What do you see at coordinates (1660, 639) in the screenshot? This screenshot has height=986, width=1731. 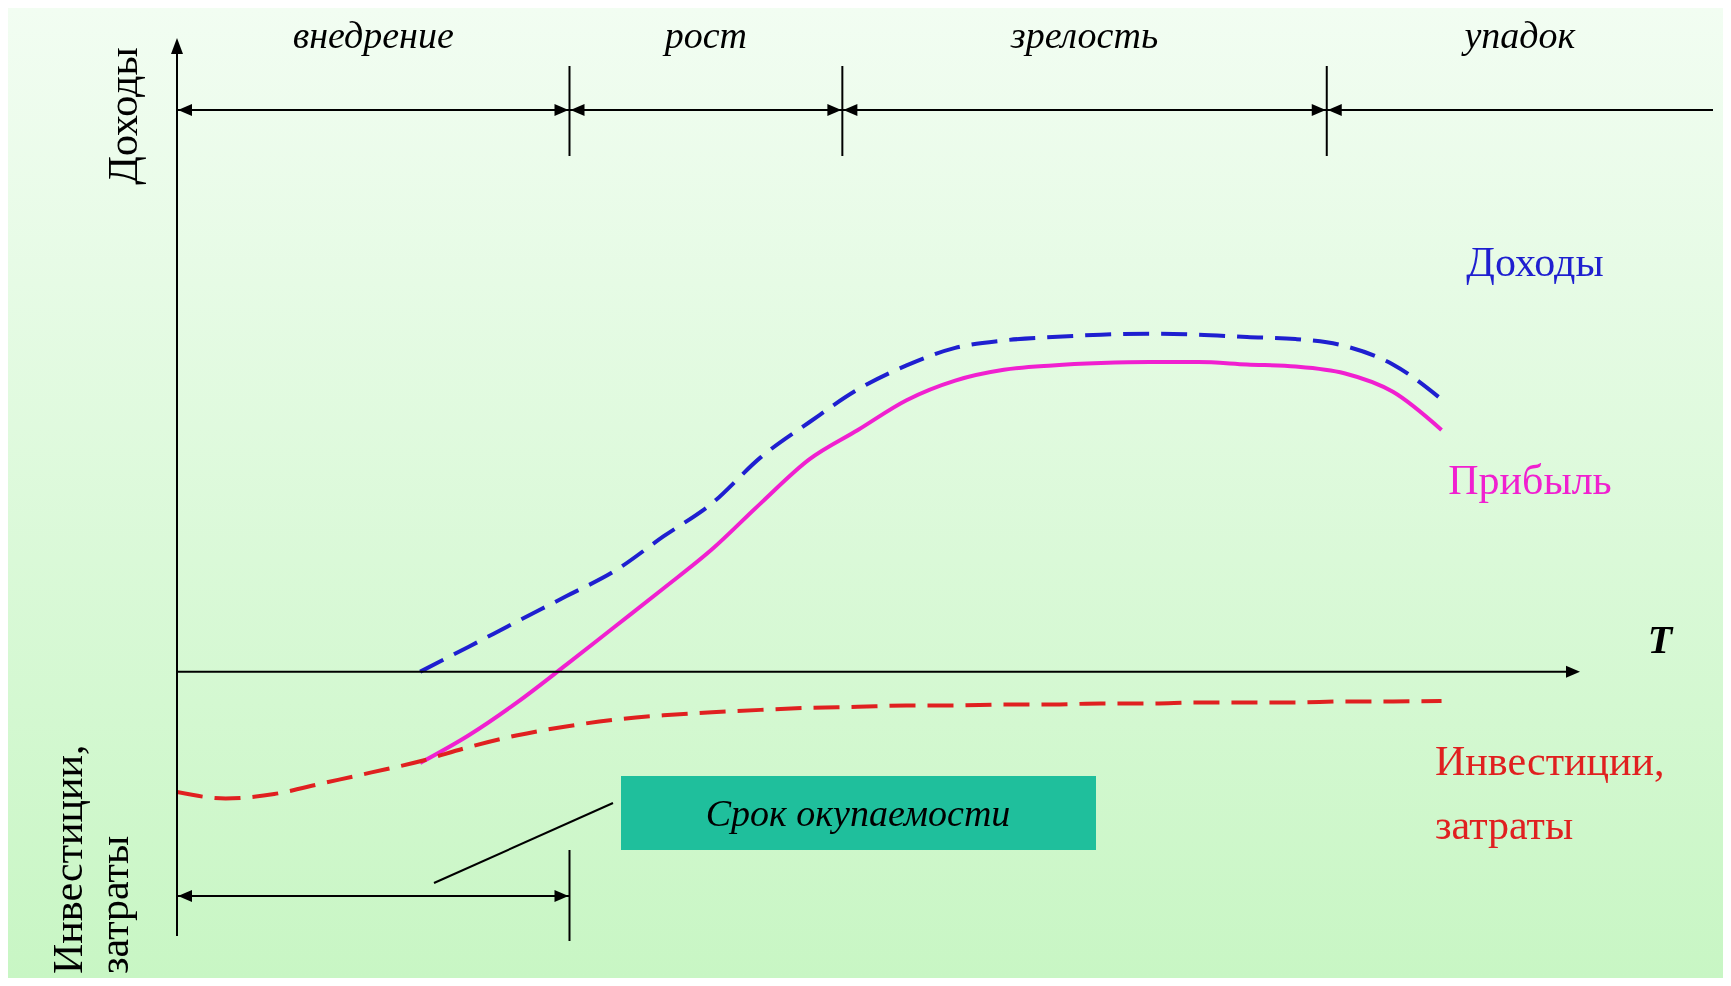 I see `x-axis-title: T` at bounding box center [1660, 639].